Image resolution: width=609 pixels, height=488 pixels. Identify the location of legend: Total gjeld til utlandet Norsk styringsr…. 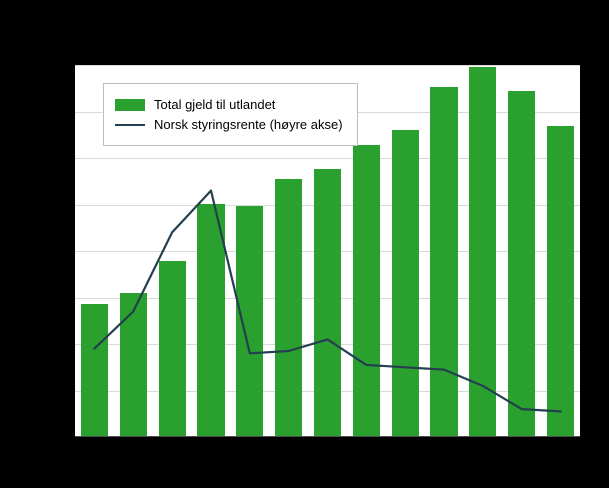
(230, 114).